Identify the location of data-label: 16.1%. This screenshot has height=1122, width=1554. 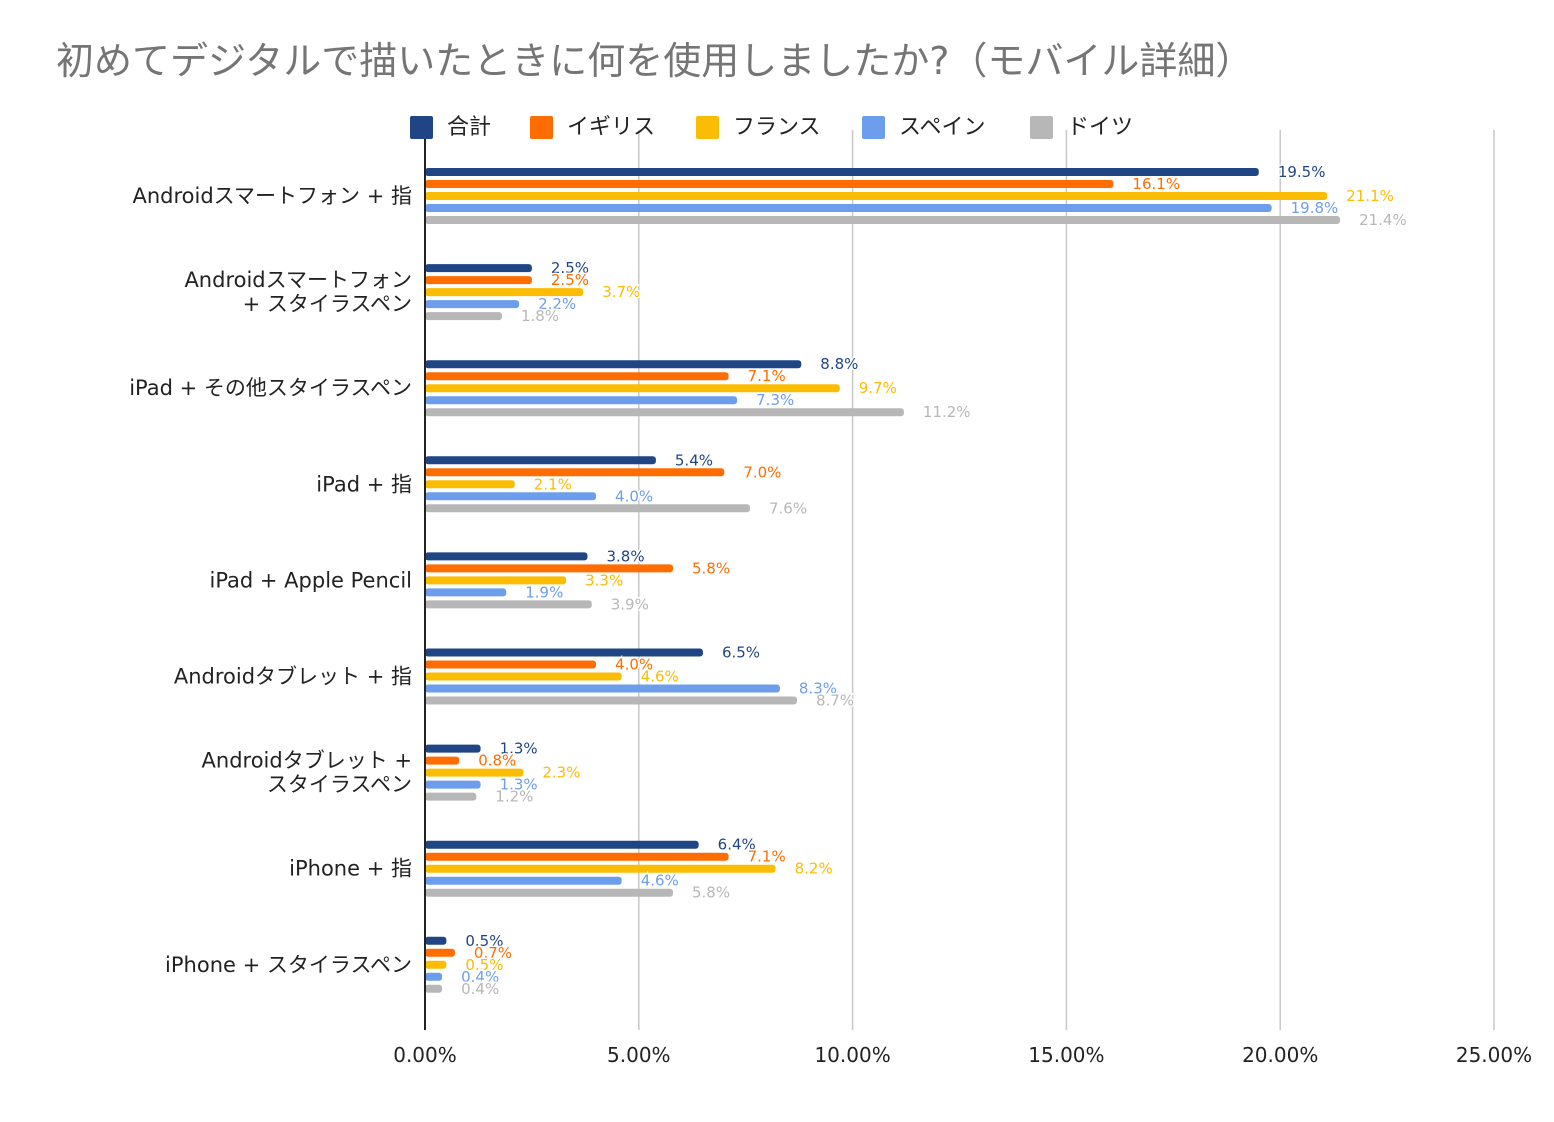
(1156, 184).